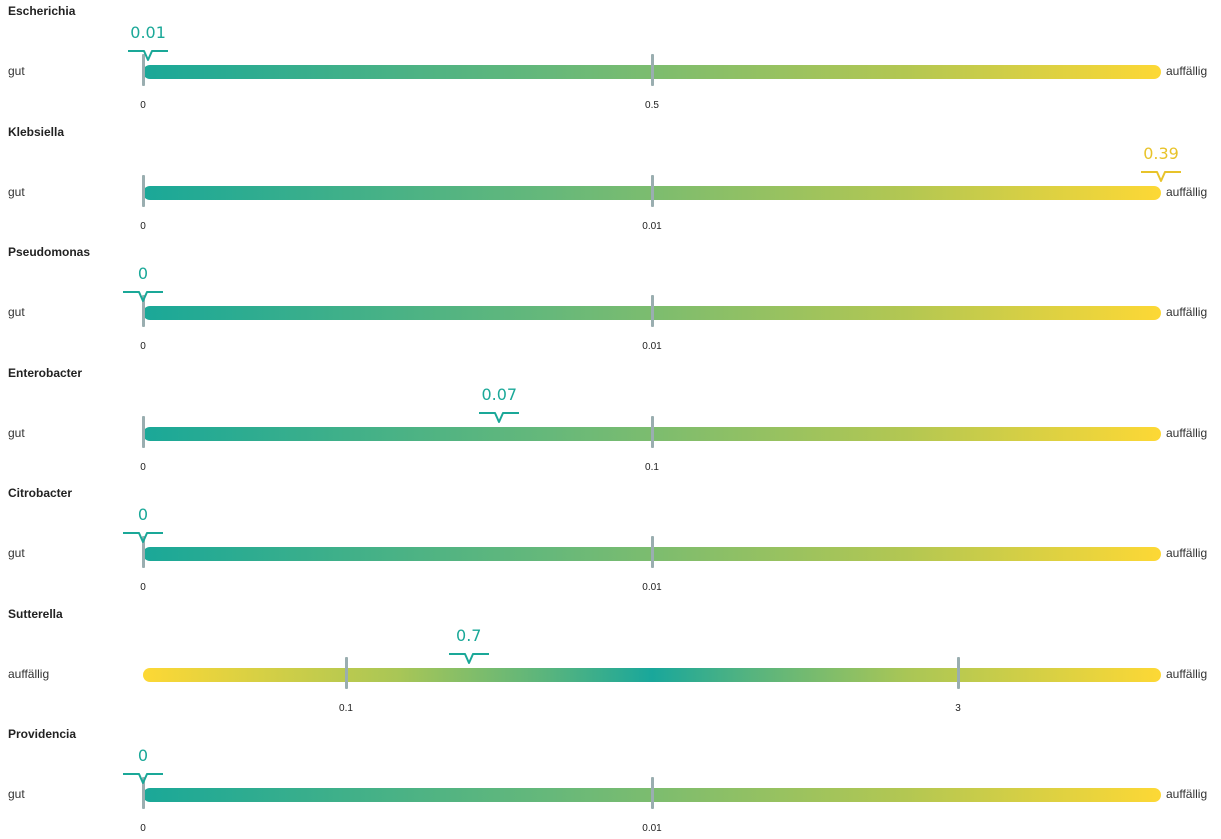 Image resolution: width=1221 pixels, height=839 pixels. I want to click on gauge-title: Pseudomonas, so click(49, 252).